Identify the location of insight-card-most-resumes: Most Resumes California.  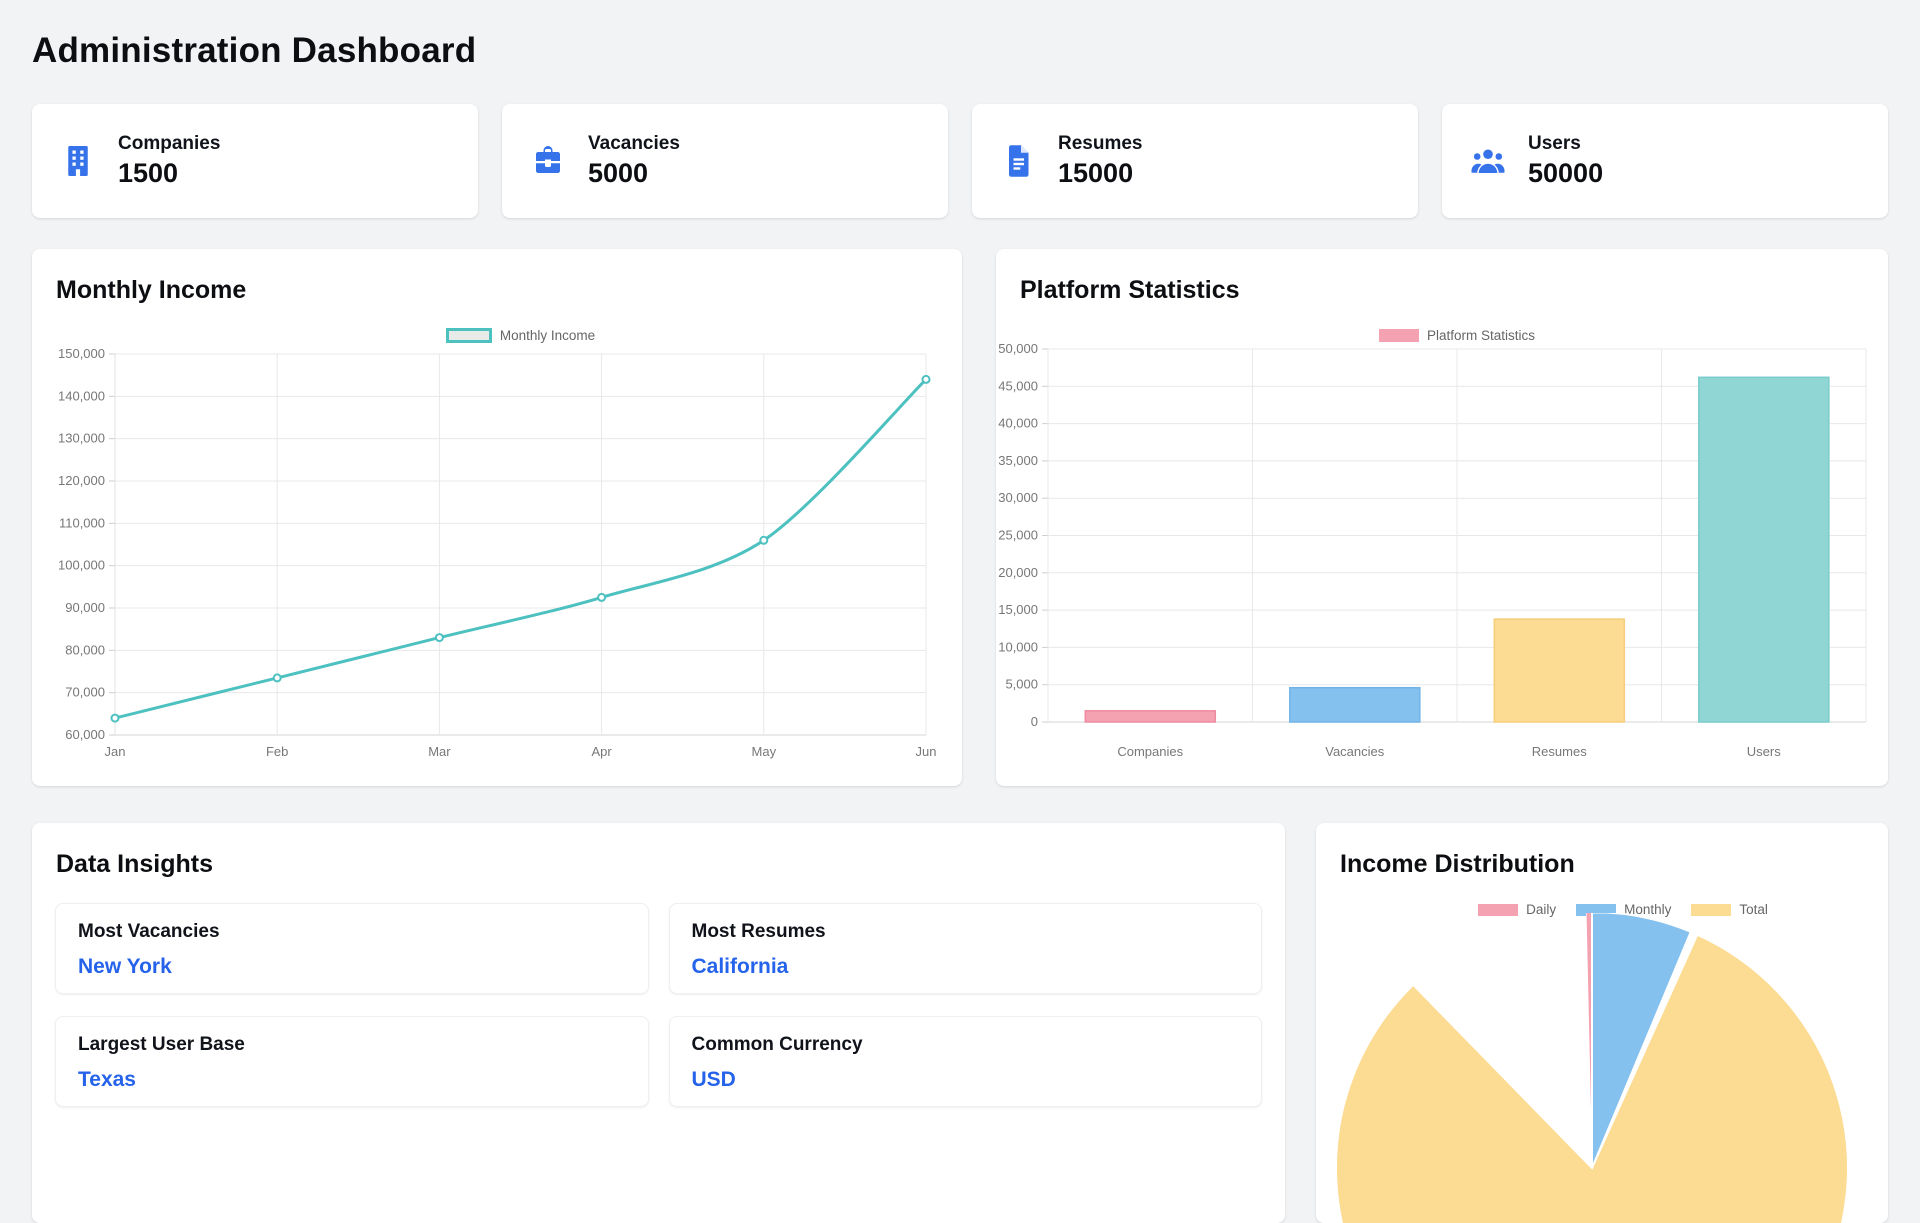
(965, 948).